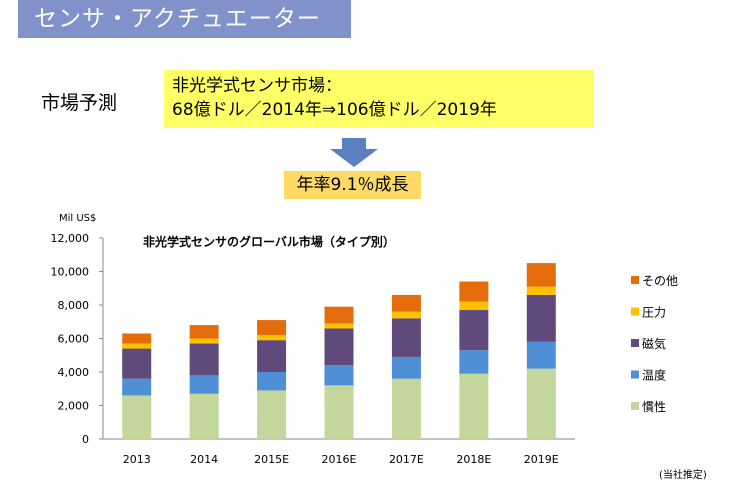 This screenshot has height=484, width=750. What do you see at coordinates (352, 185) in the screenshot?
I see `growth-rate-badge: 年率9.1％成長` at bounding box center [352, 185].